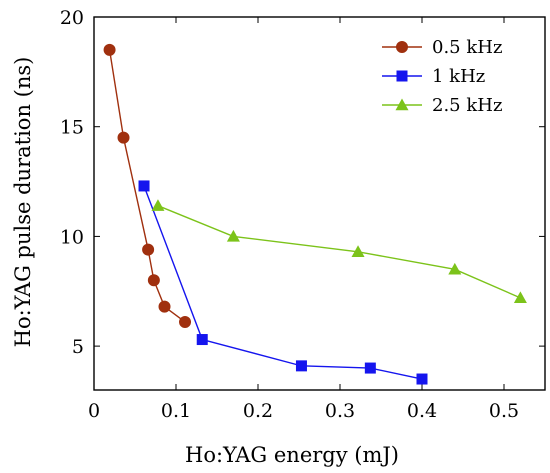 This screenshot has height=473, width=550. Describe the element at coordinates (94, 411) in the screenshot. I see `x-tick-label: 0` at that location.